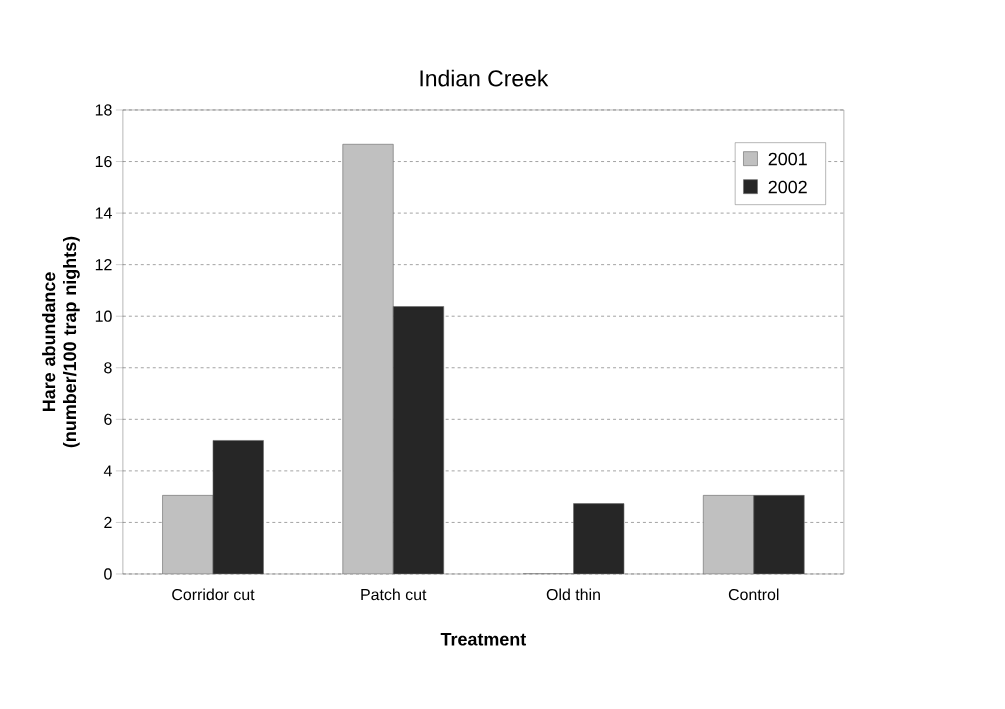  I want to click on y-tick-label: 8, so click(108, 368).